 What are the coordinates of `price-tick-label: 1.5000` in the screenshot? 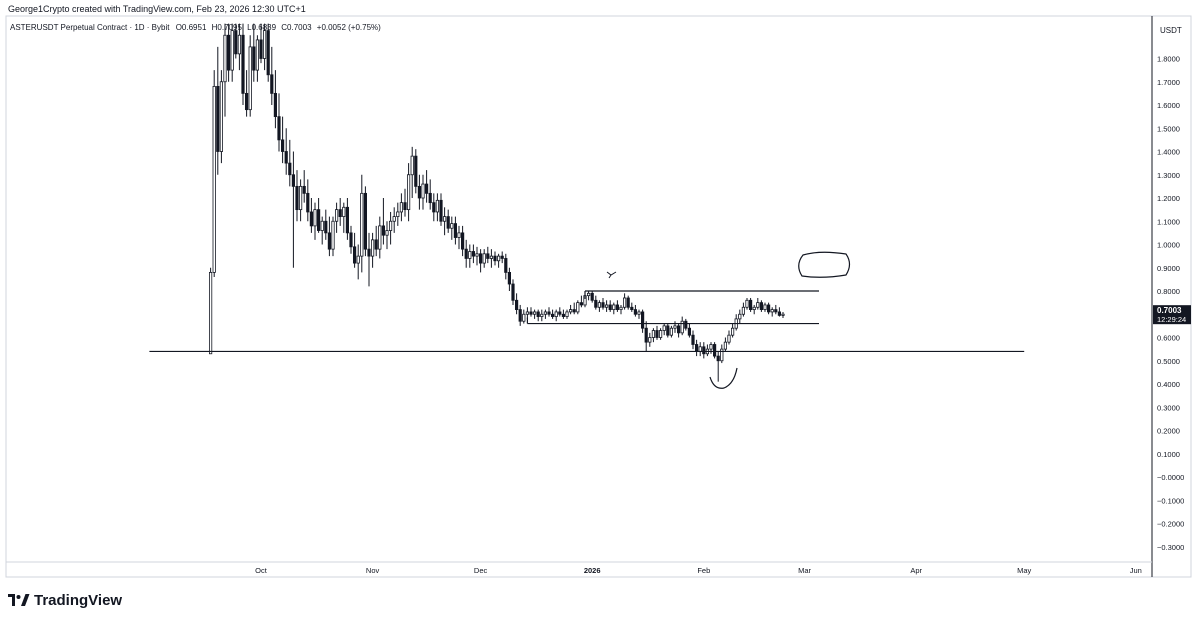 It's located at (1168, 128).